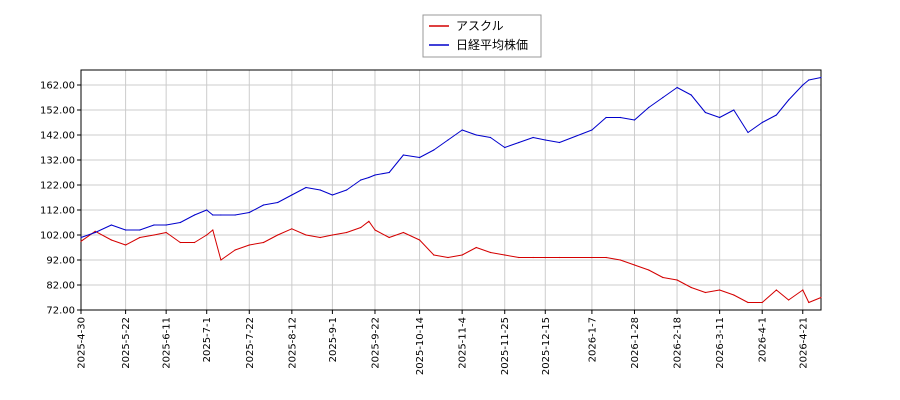 Image resolution: width=900 pixels, height=400 pixels. What do you see at coordinates (333, 339) in the screenshot?
I see `x-tick-label: 2025-9-1` at bounding box center [333, 339].